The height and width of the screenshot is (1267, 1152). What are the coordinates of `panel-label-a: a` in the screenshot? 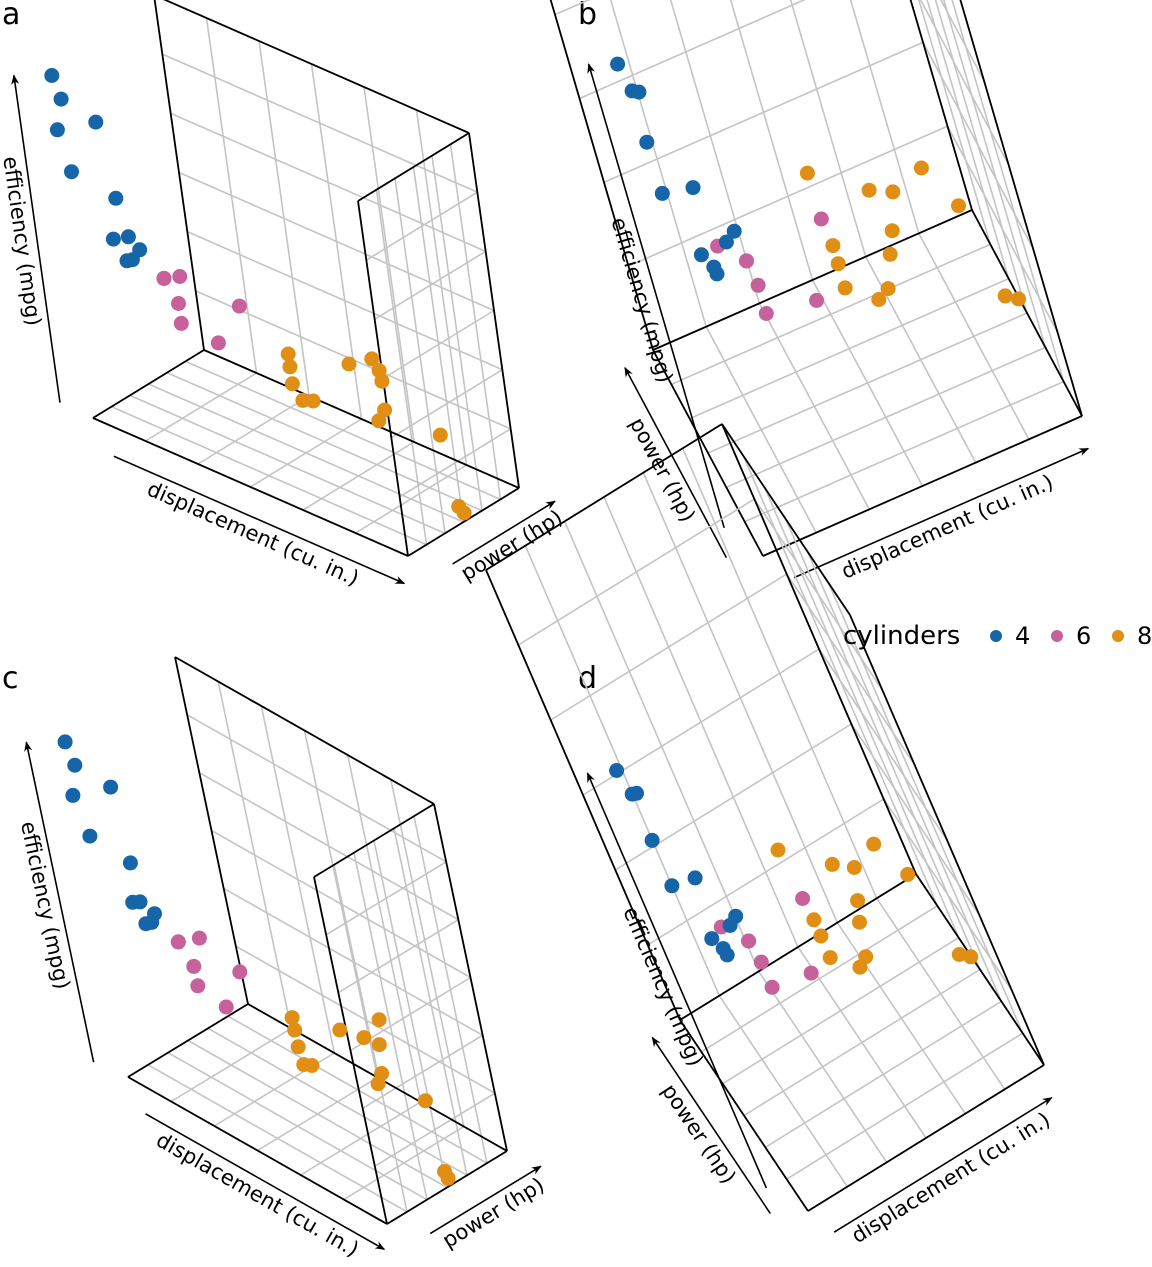 It's located at (11, 16).